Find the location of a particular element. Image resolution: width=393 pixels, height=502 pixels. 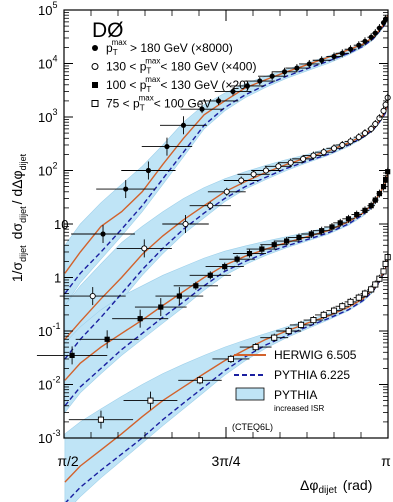

legend-label: 130 < pTmax< 180 GeV (×400) is located at coordinates (181, 66).